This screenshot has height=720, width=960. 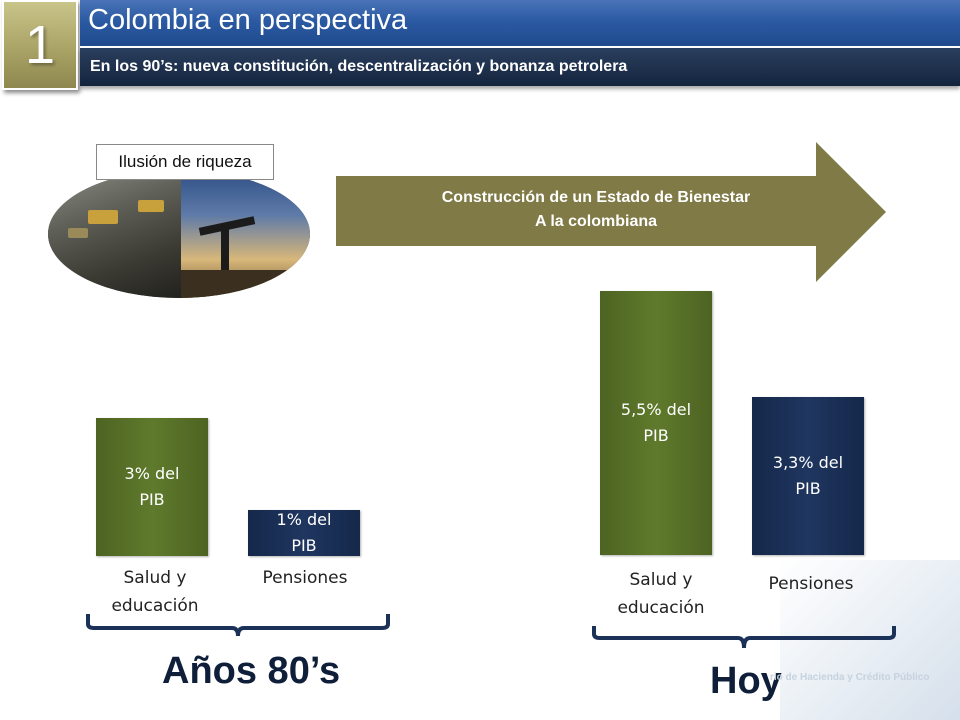 I want to click on welfare-state-arrow, so click(x=611, y=212).